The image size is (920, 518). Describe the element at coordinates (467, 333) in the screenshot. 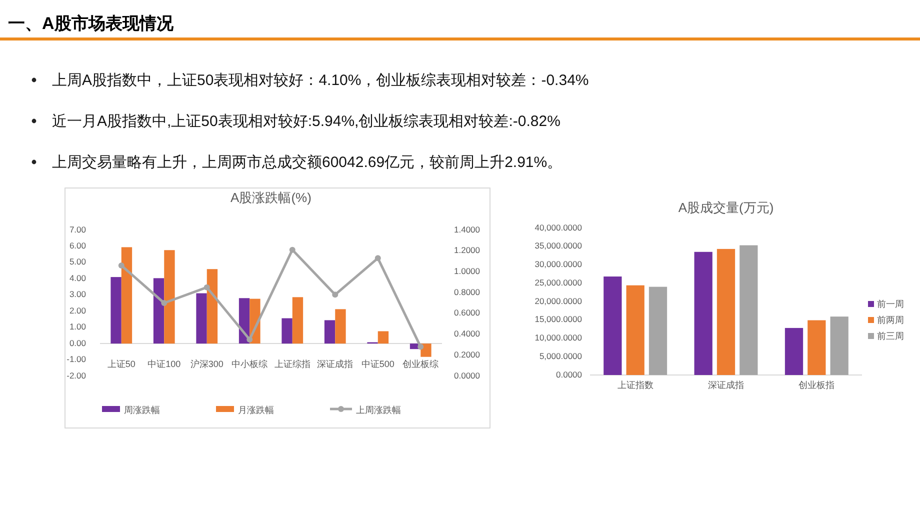

I see `y2-tick-label: 0.4000` at that location.